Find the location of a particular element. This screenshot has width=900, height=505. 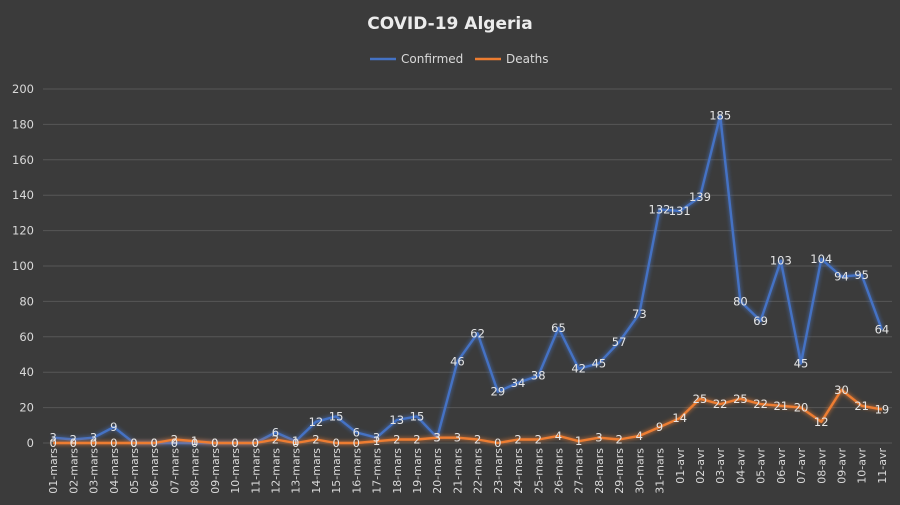

x-tick-label: 07-avr is located at coordinates (801, 466).